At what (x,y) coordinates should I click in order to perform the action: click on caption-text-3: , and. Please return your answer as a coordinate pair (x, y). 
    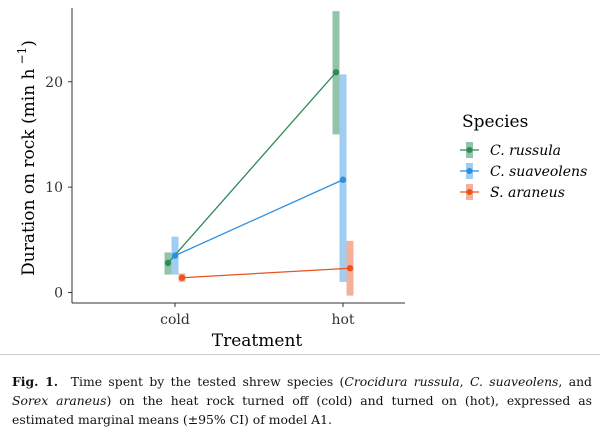
    Looking at the image, I should click on (575, 381).